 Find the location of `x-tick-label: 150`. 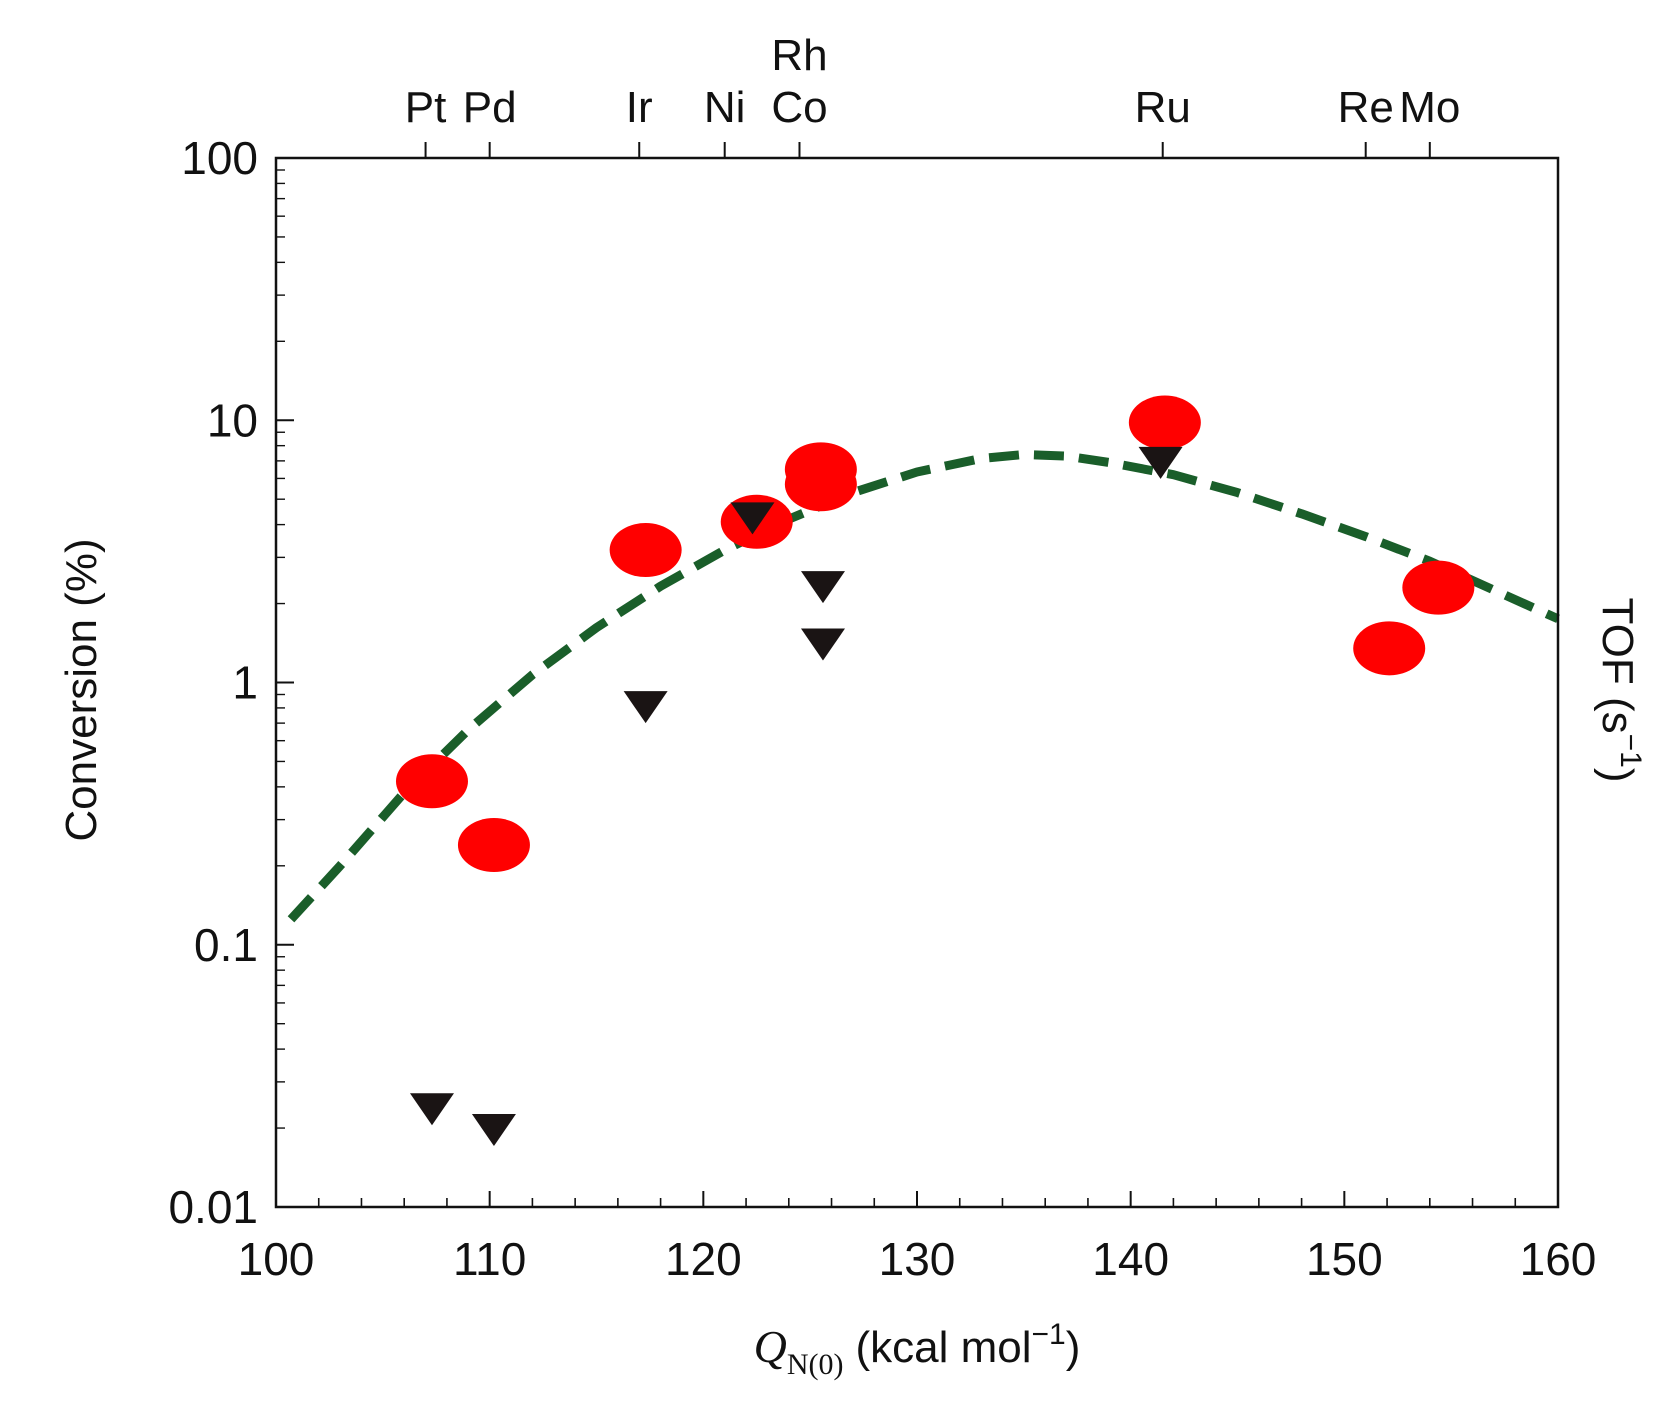

x-tick-label: 150 is located at coordinates (1344, 1259).